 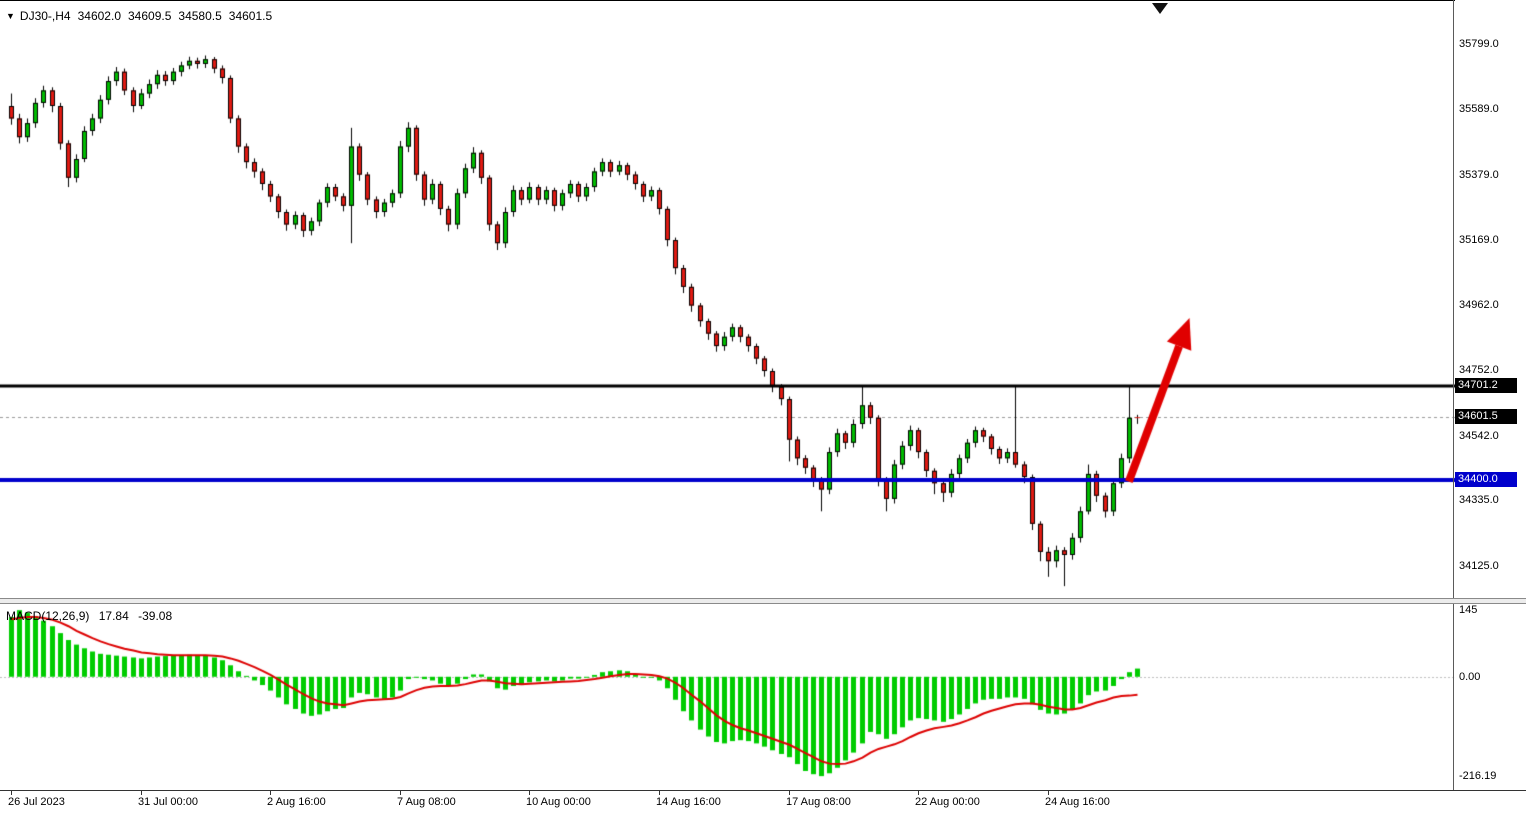 I want to click on price-tick-label: 35799.0, so click(x=1479, y=43).